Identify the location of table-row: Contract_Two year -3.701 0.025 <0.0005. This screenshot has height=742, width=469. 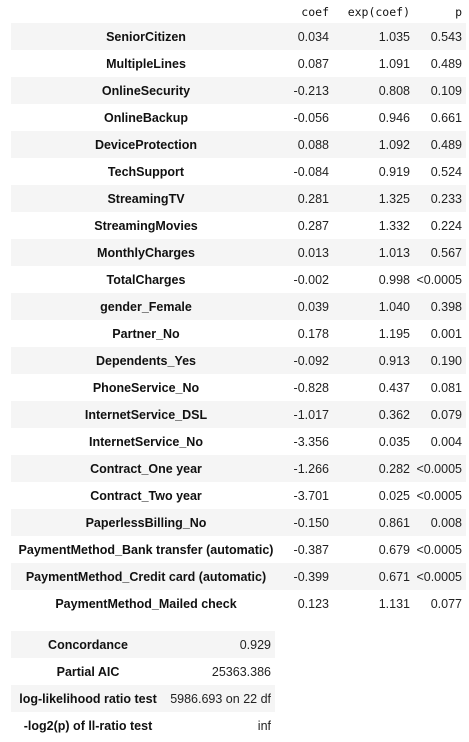
(238, 495).